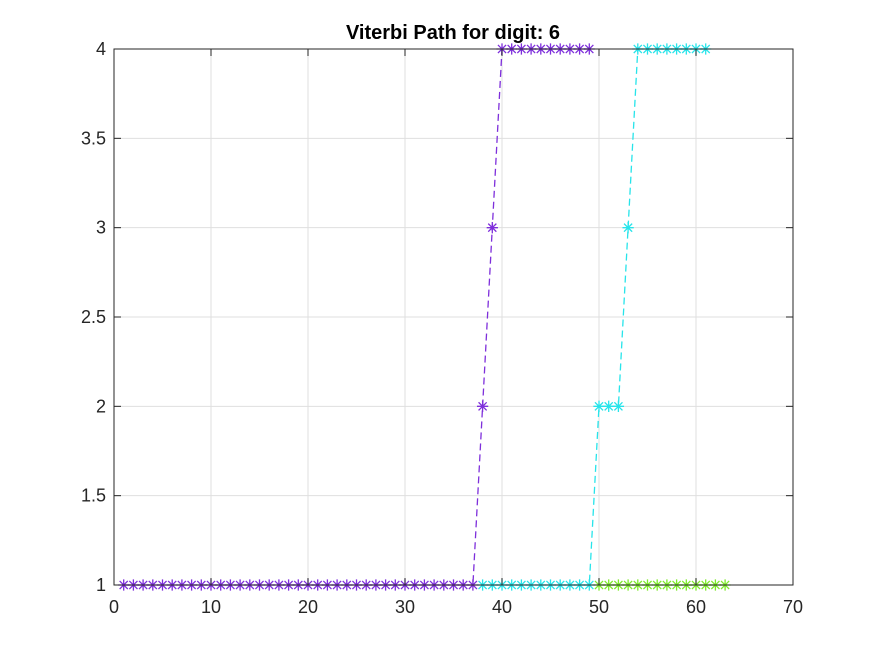  Describe the element at coordinates (211, 607) in the screenshot. I see `x-tick-label: 10` at that location.